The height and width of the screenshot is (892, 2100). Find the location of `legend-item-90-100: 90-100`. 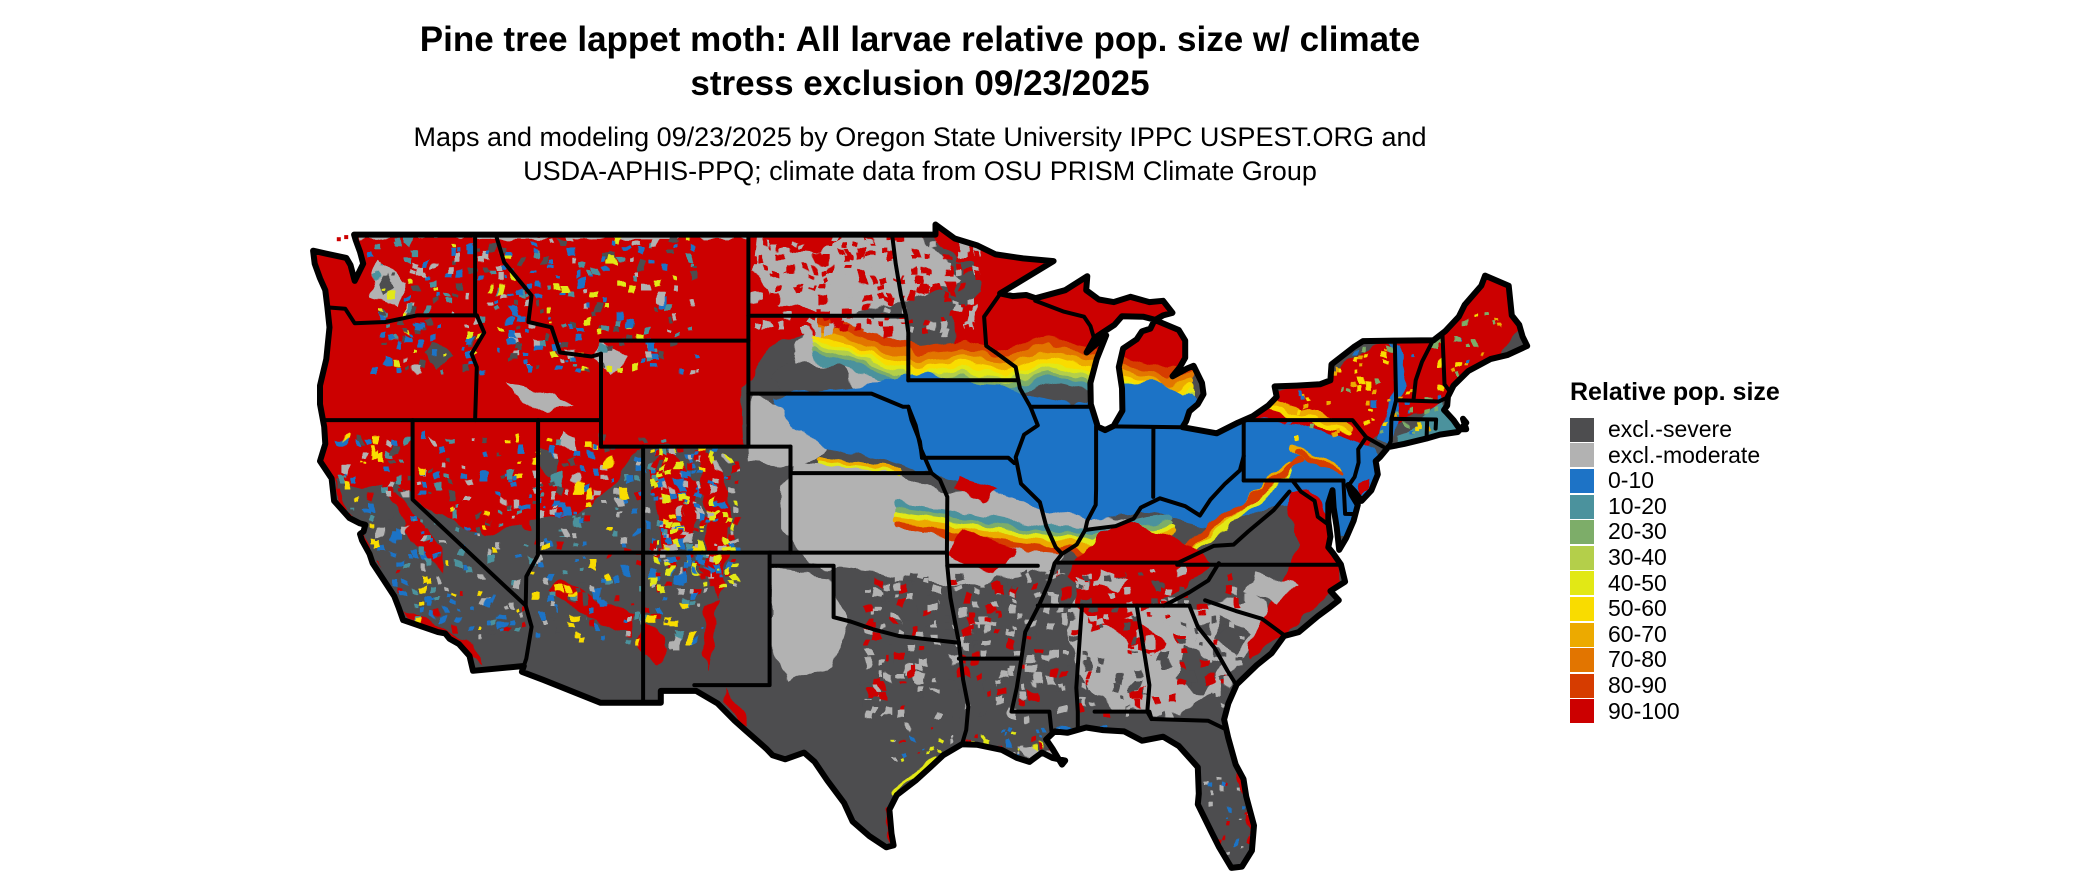

legend-item-90-100: 90-100 is located at coordinates (1720, 711).